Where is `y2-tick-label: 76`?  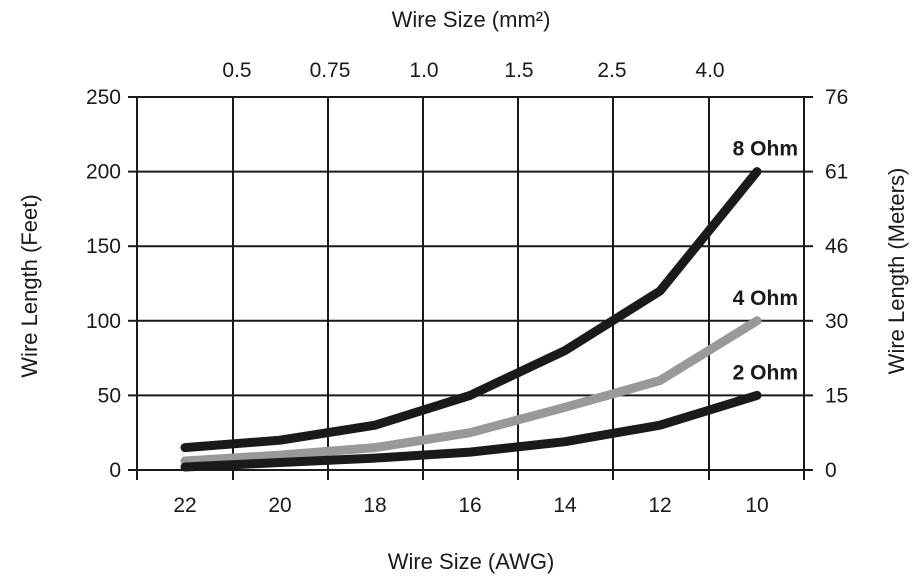 y2-tick-label: 76 is located at coordinates (836, 97).